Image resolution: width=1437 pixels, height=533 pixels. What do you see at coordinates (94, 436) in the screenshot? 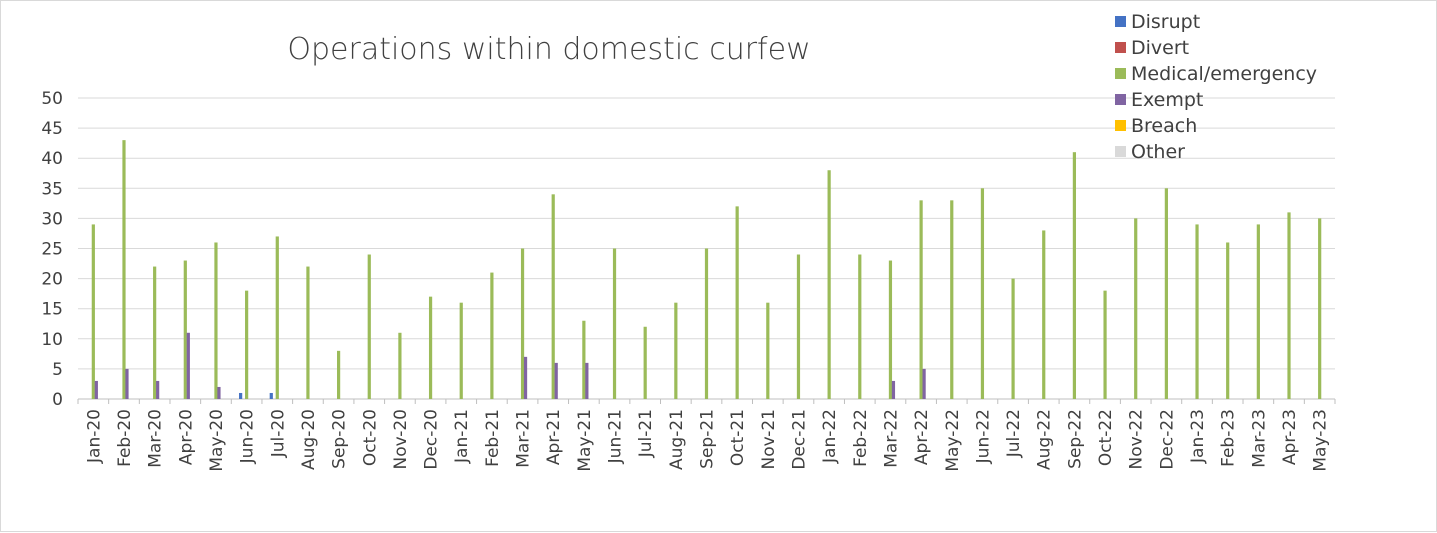
I see `x-tick-label: Jan-20` at bounding box center [94, 436].